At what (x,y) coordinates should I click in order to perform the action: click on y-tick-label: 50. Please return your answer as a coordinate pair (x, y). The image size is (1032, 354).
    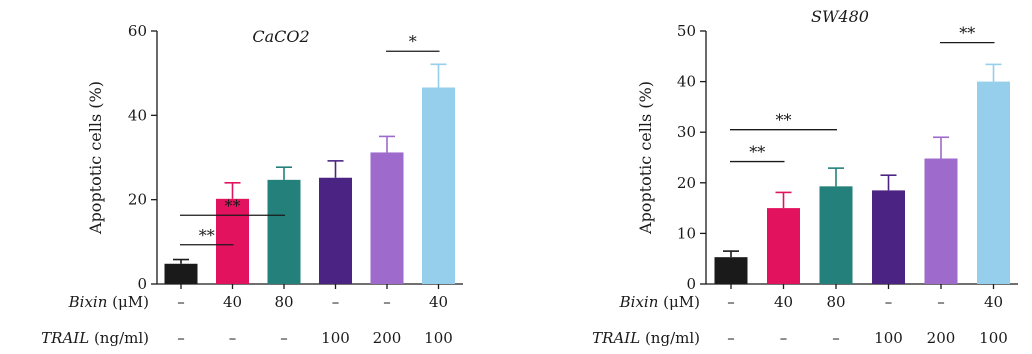
    Looking at the image, I should click on (686, 31).